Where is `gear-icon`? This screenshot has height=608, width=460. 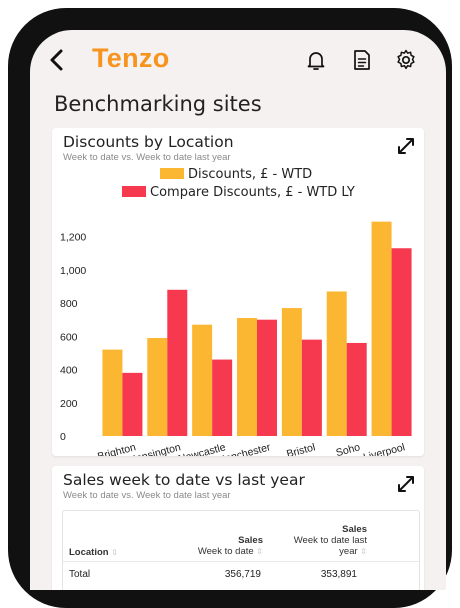 gear-icon is located at coordinates (406, 60).